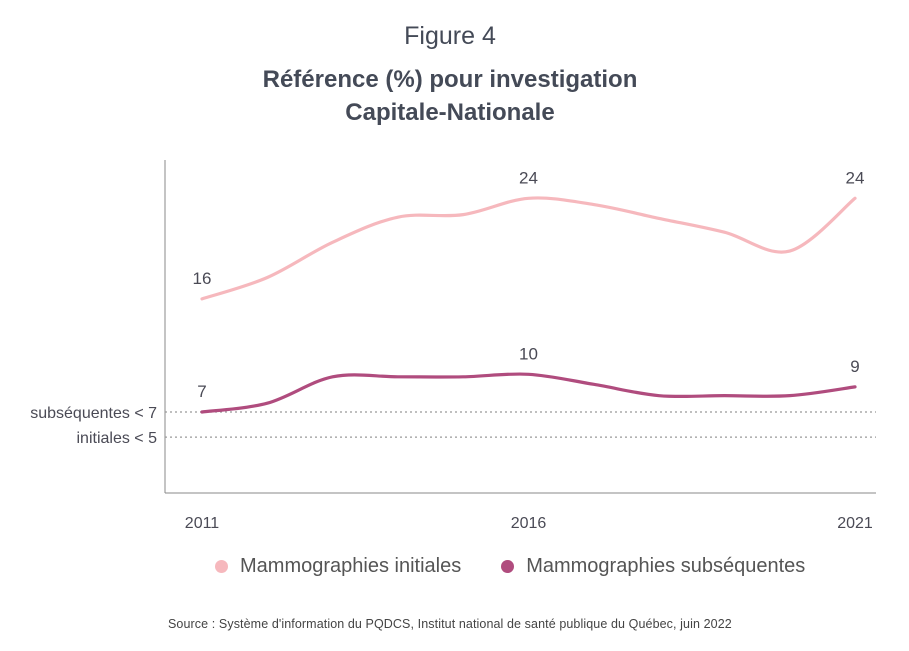  Describe the element at coordinates (351, 566) in the screenshot. I see `legend-label-initiales: Mammographies initiales` at that location.